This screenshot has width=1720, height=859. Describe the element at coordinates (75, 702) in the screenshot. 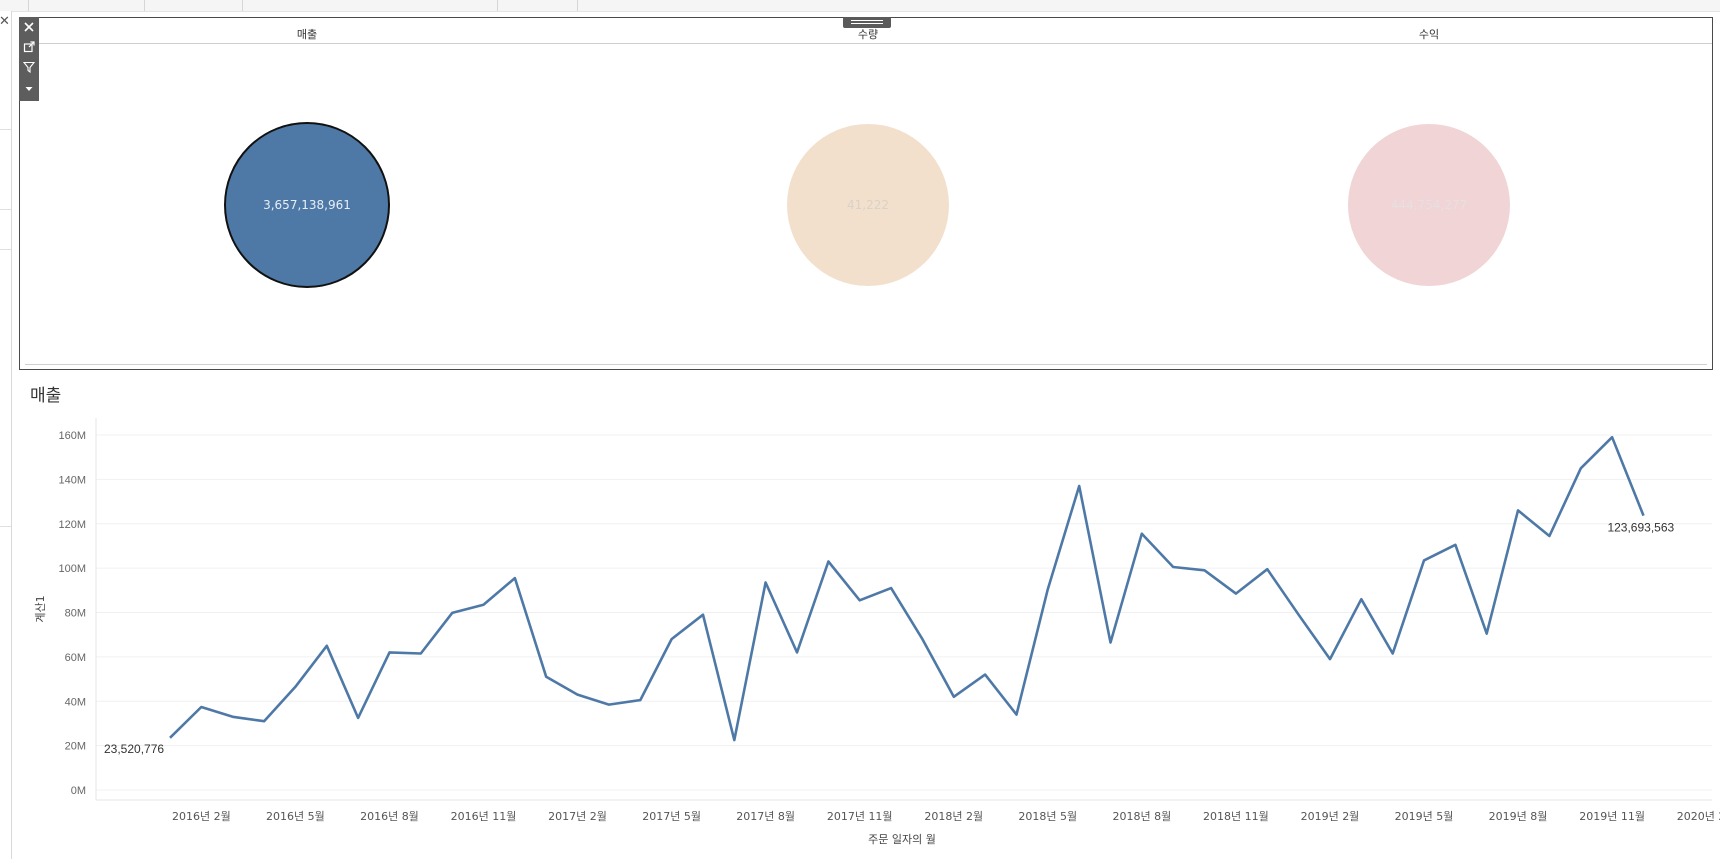

I see `y-tick-label: 40M` at that location.